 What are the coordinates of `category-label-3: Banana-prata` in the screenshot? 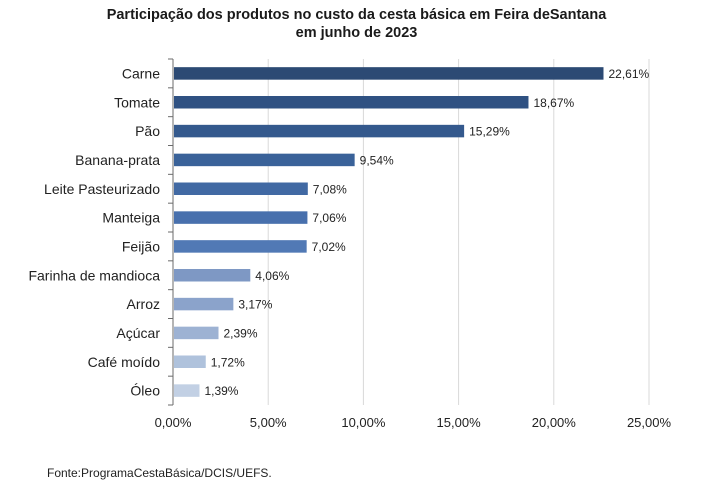 It's located at (117, 160).